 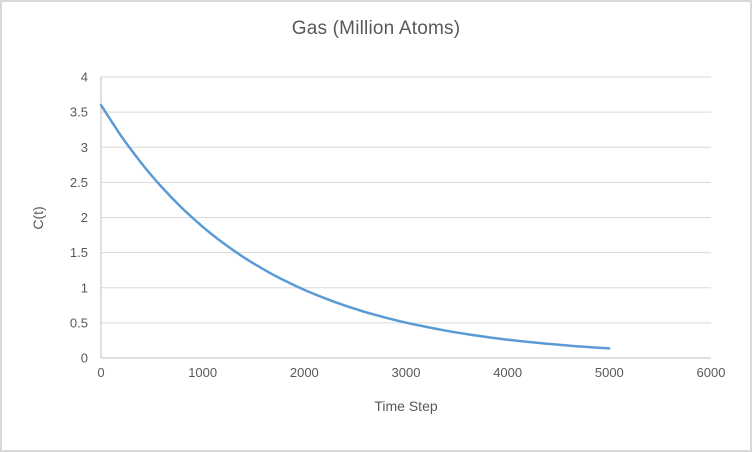 I want to click on y-tick-label: 4, so click(x=84, y=77).